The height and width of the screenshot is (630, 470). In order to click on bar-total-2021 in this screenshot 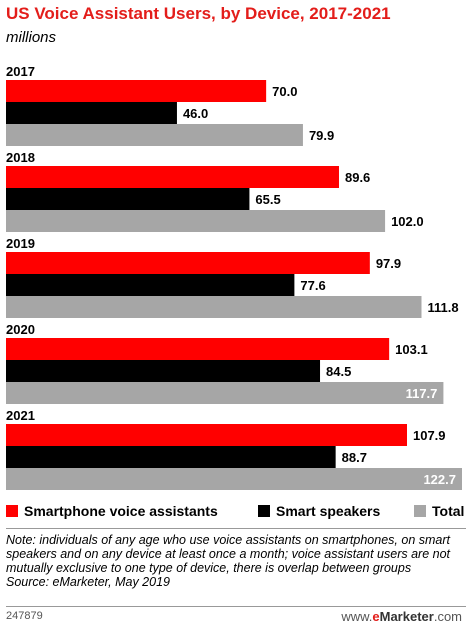, I will do `click(234, 479)`.